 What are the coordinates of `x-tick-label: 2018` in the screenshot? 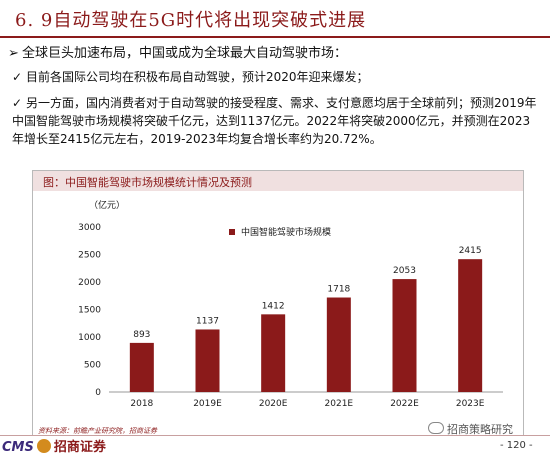 It's located at (141, 404).